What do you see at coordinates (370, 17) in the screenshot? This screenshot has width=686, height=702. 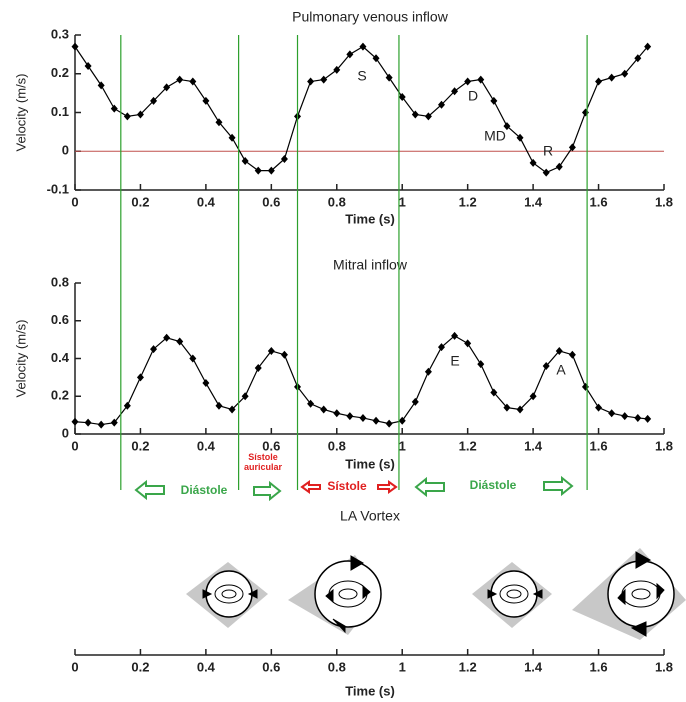 I see `chart-title: Pulmonary venous inflow` at bounding box center [370, 17].